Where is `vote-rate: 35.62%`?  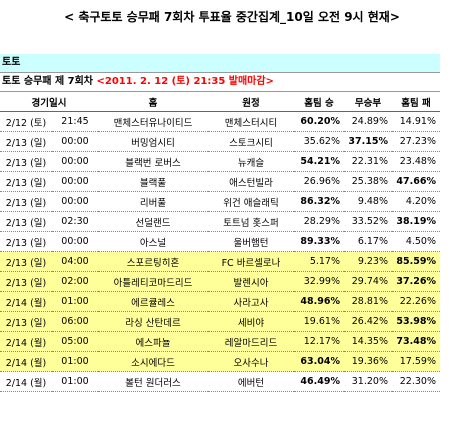
vote-rate: 35.62% is located at coordinates (319, 141).